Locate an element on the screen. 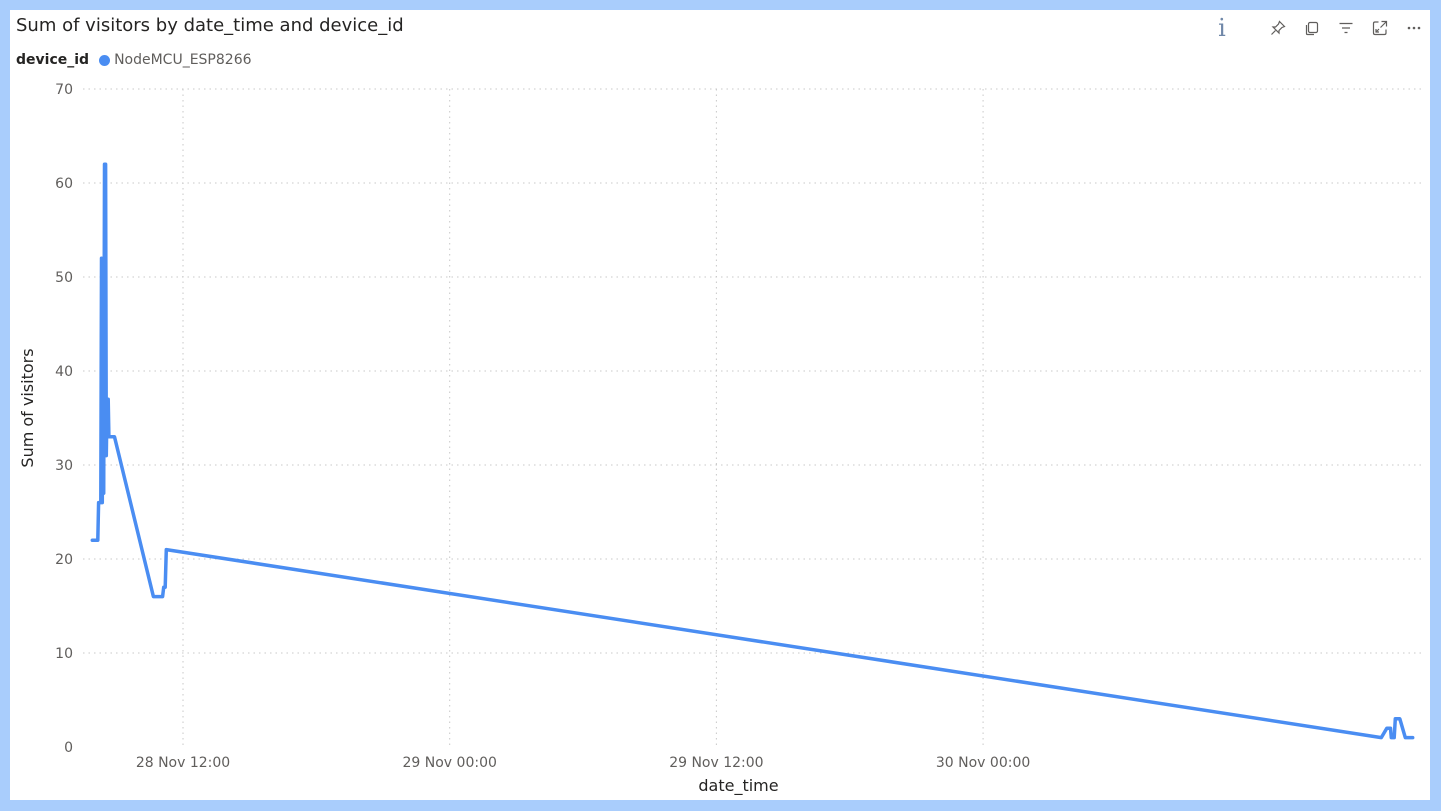 Image resolution: width=1441 pixels, height=811 pixels. pin-icon is located at coordinates (1278, 28).